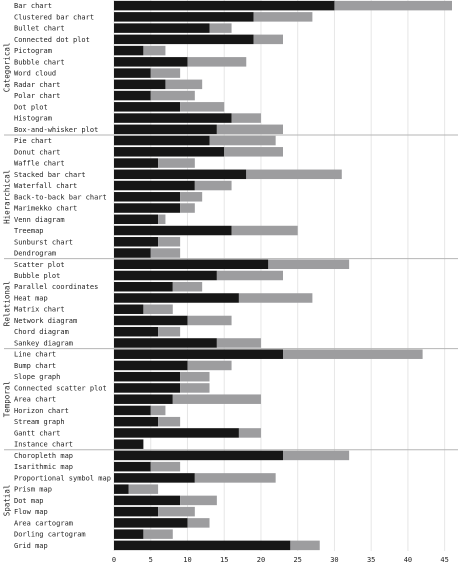  I want to click on row-label: Bubble chart, so click(39, 62).